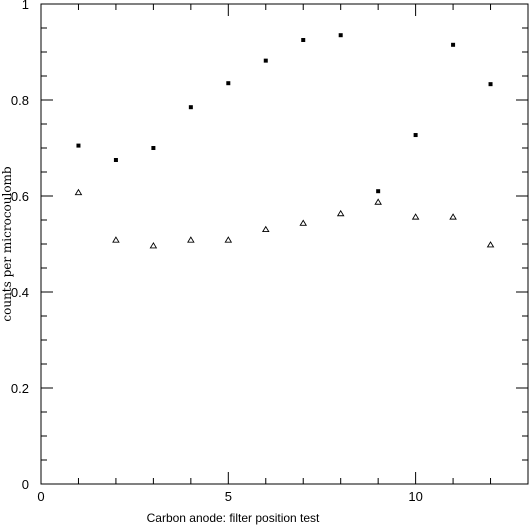 This screenshot has height=527, width=529. I want to click on x-tick-label: 0, so click(40, 496).